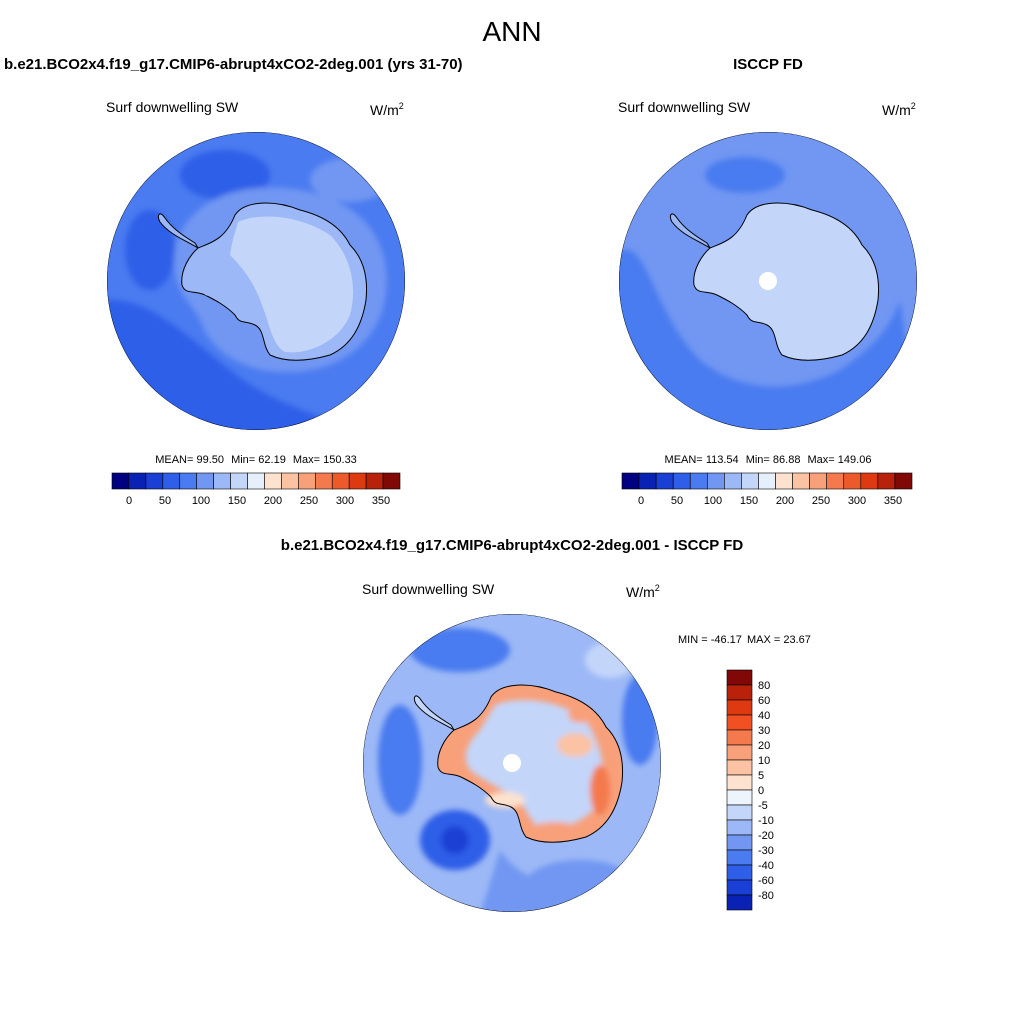 This screenshot has height=1024, width=1024. What do you see at coordinates (387, 109) in the screenshot?
I see `panel-model-units: W/m2` at bounding box center [387, 109].